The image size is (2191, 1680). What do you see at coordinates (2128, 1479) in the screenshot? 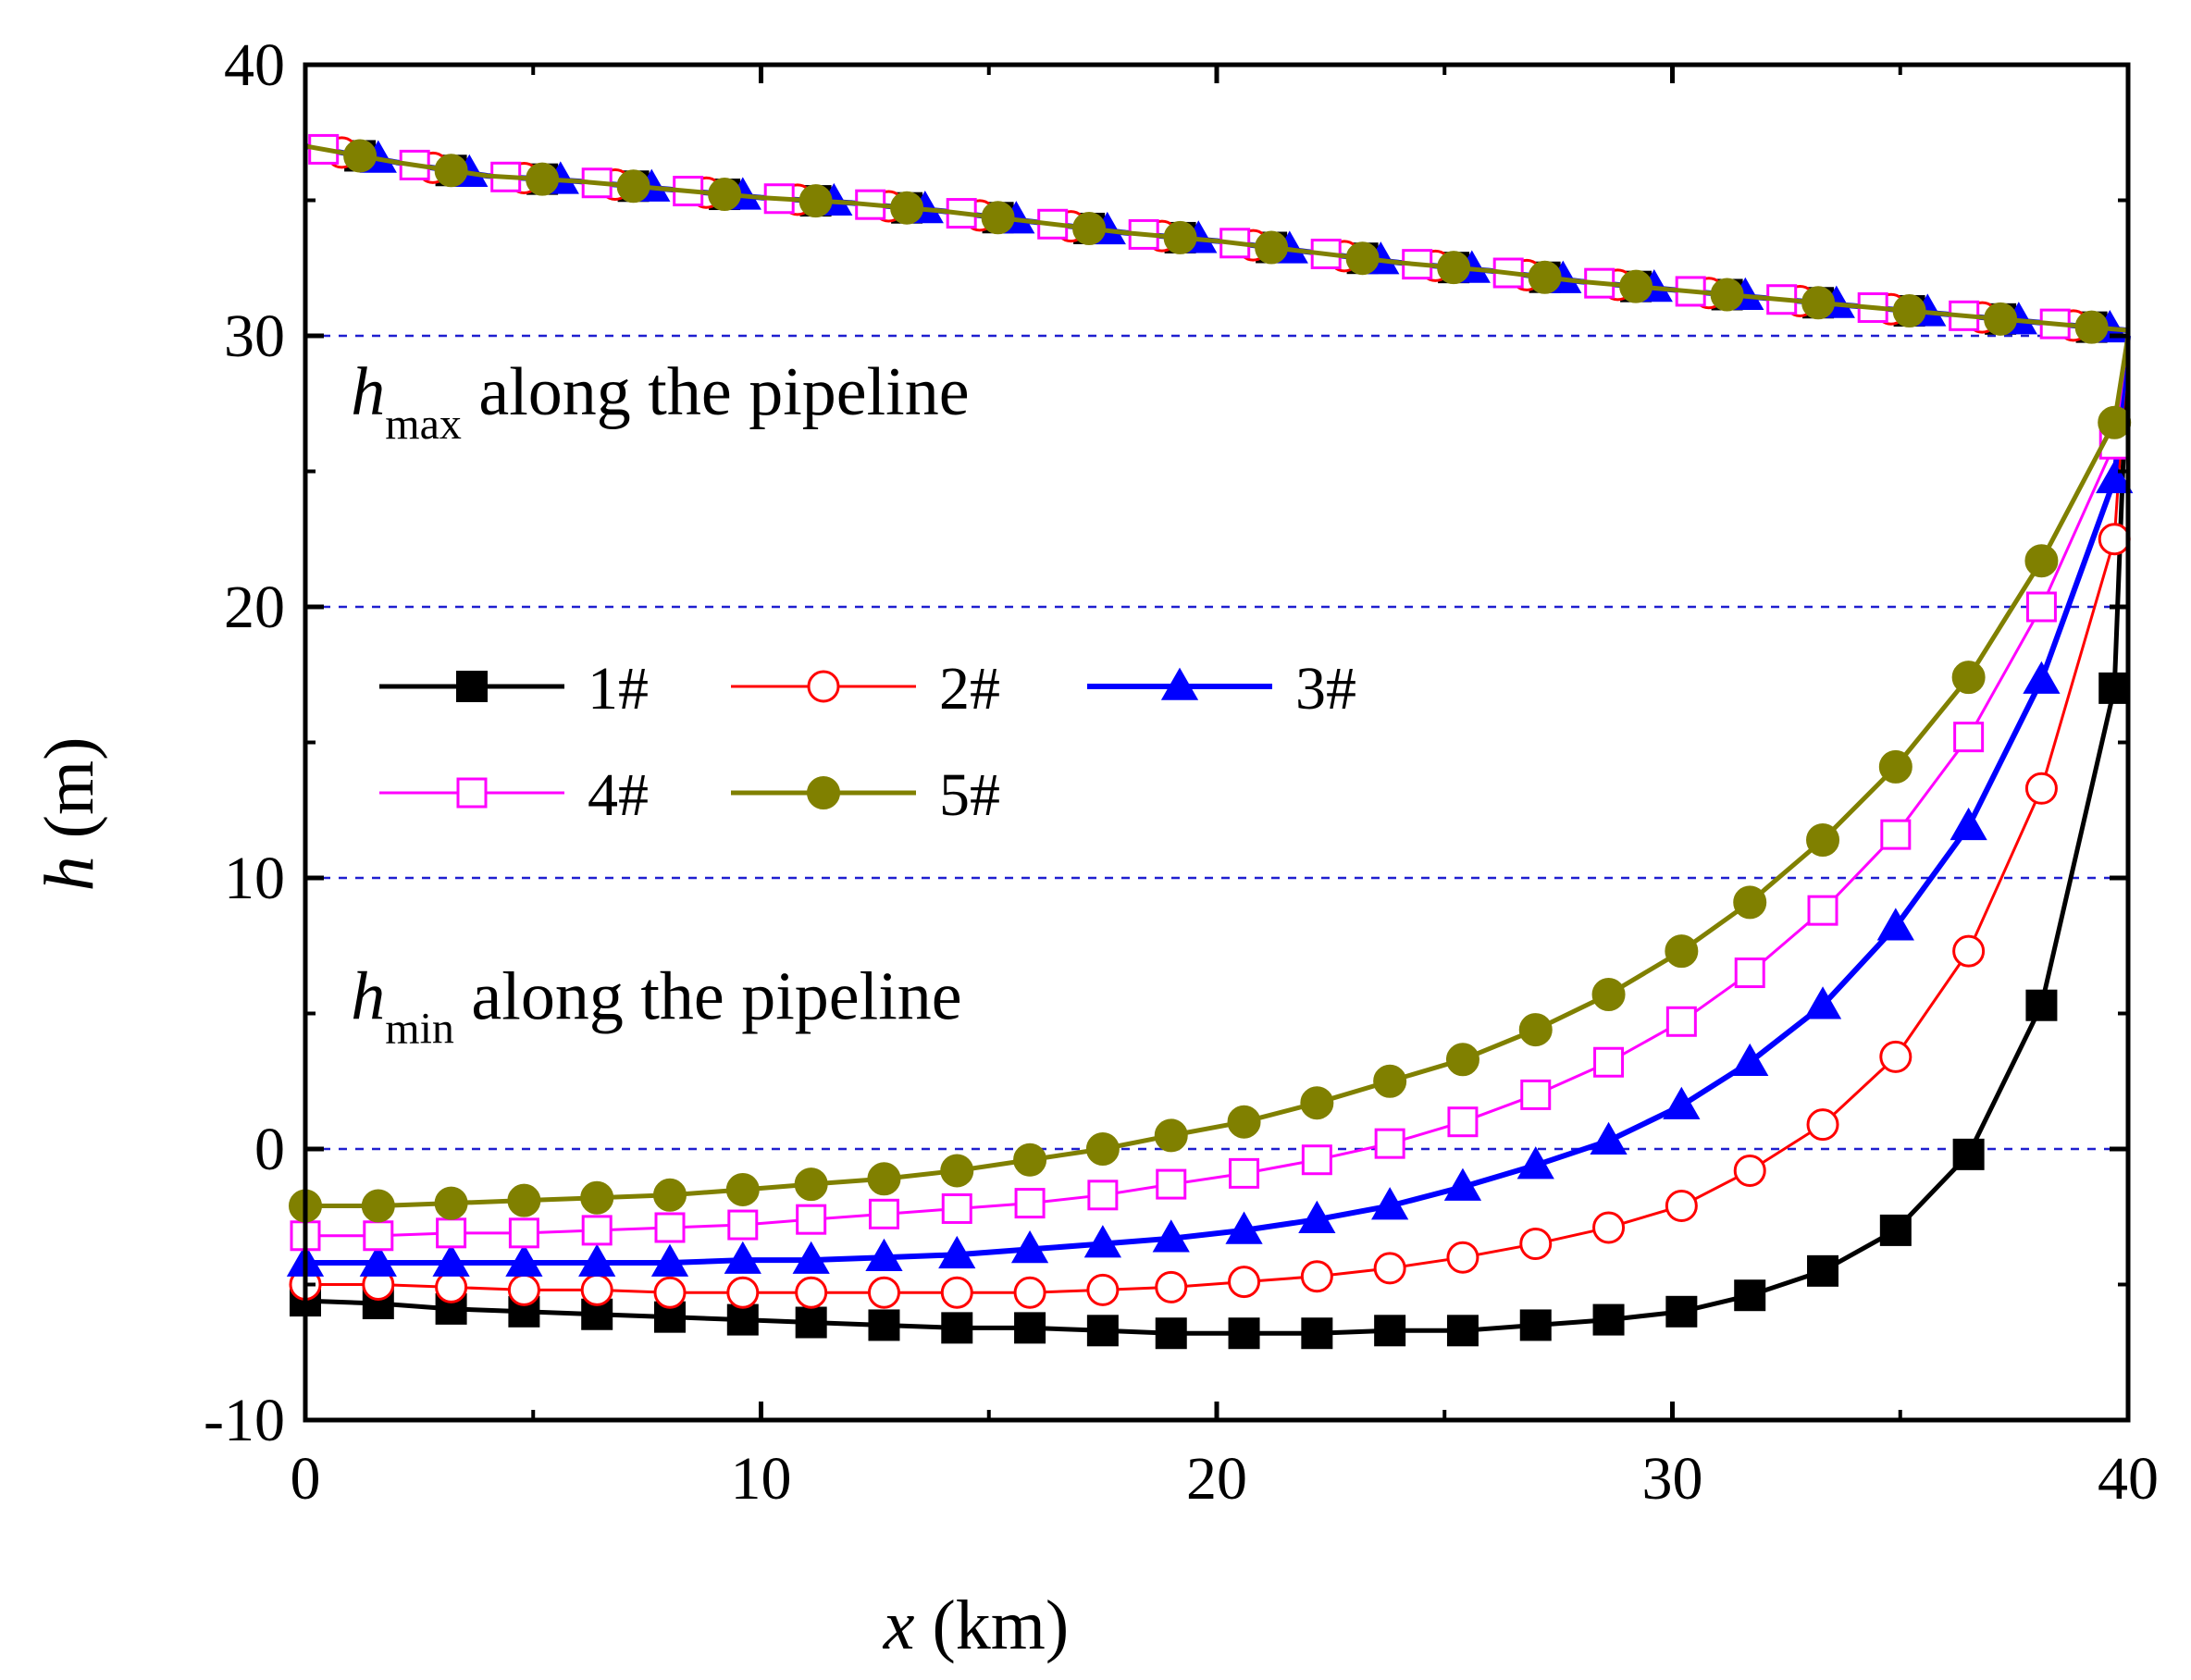
I see `x-tick-label: 40` at bounding box center [2128, 1479].